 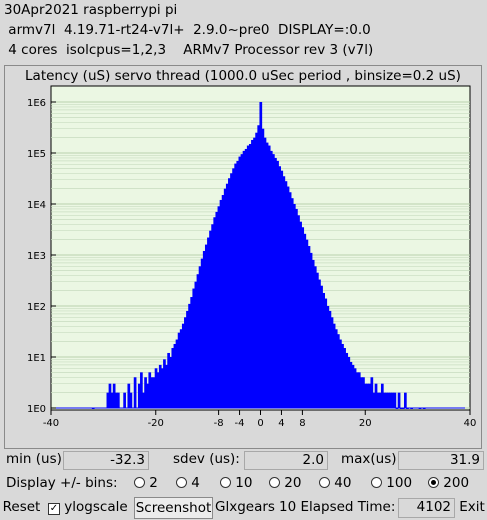 What do you see at coordinates (448, 483) in the screenshot?
I see `bins-option-200: 200` at bounding box center [448, 483].